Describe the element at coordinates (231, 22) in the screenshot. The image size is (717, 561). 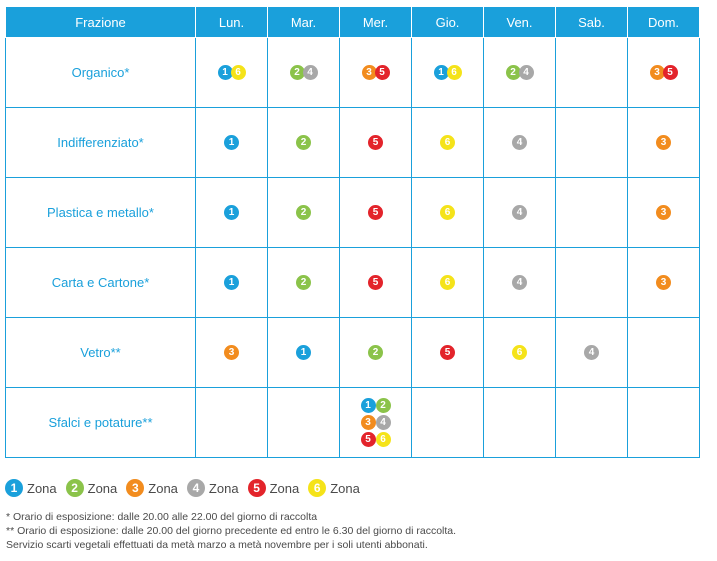
I see `header-day-mon: Lun.` at that location.